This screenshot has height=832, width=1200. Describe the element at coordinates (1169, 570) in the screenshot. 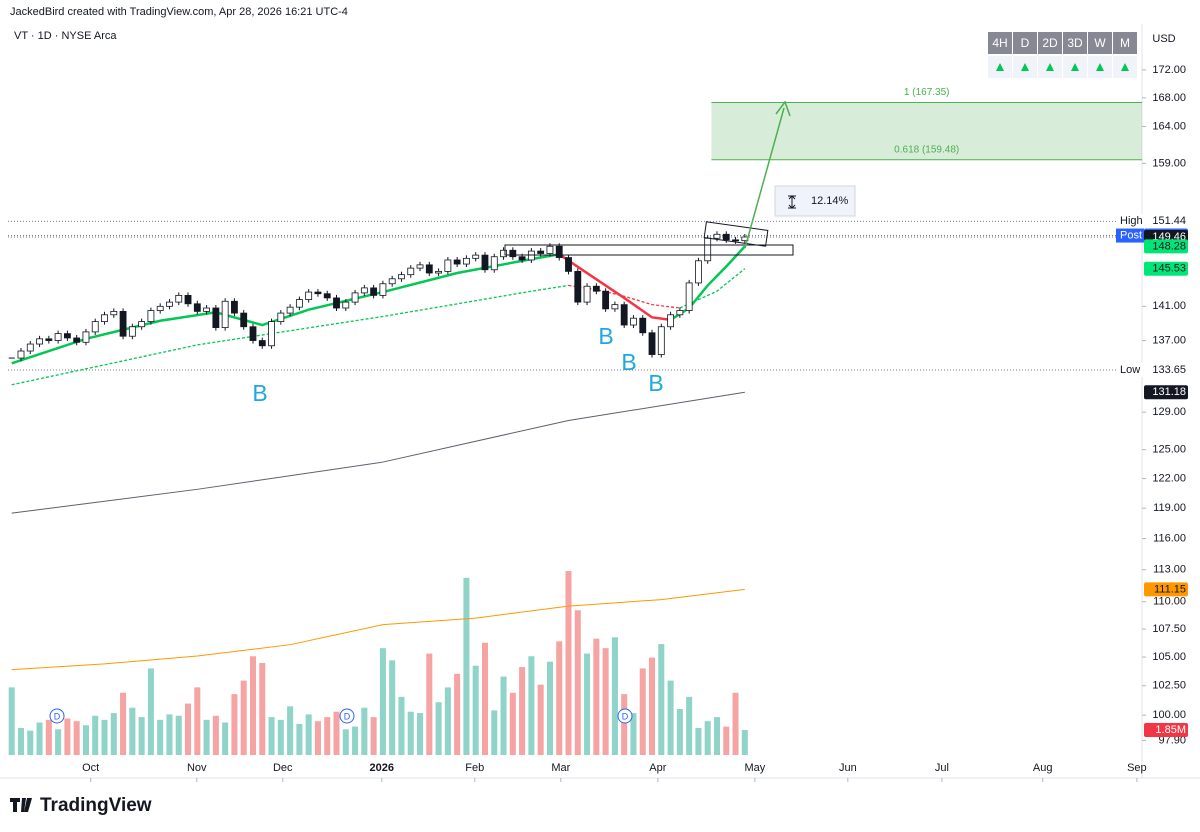

I see `y-tick-label: 113.00` at that location.